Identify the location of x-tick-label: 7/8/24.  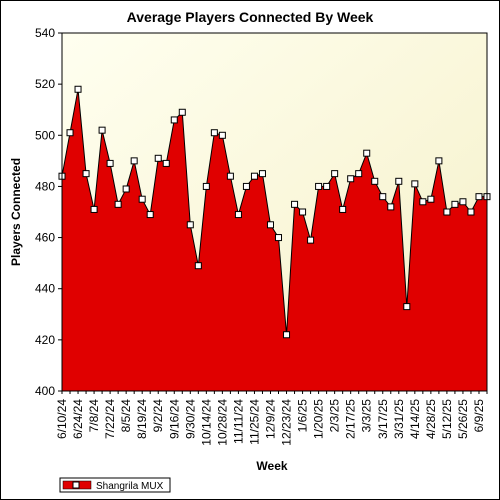
(94, 416).